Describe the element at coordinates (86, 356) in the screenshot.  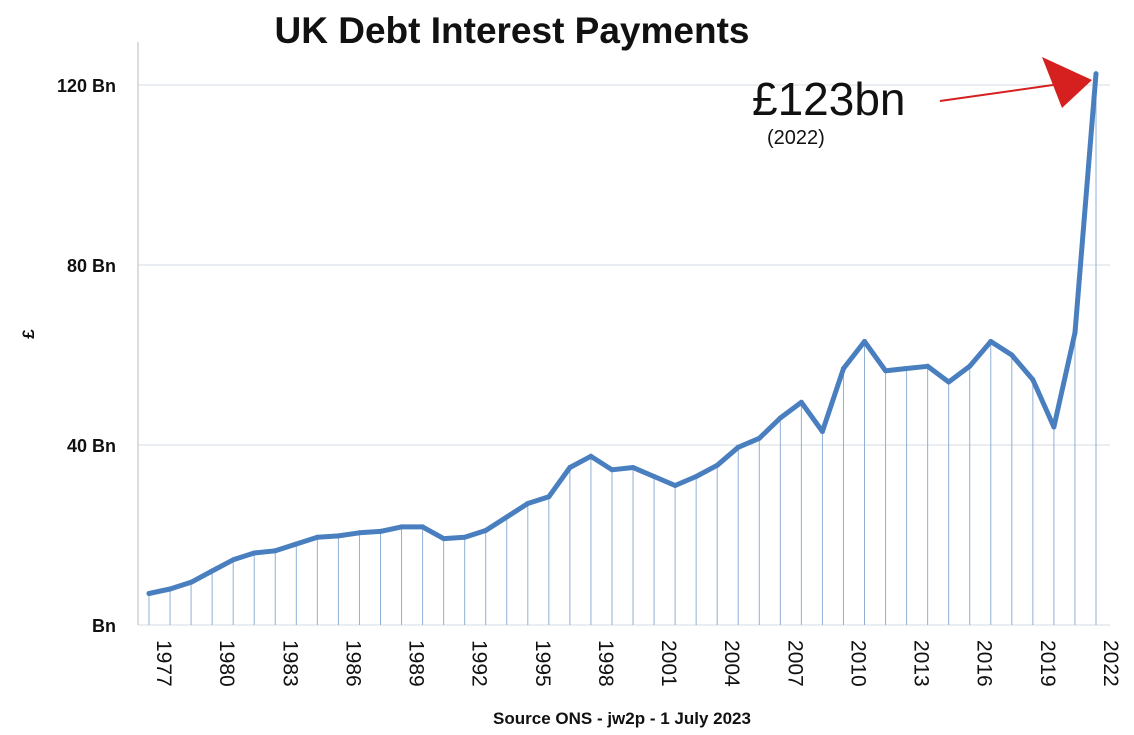
I see `y-tick-labels: Bn 40 Bn 80 Bn 120 Bn` at that location.